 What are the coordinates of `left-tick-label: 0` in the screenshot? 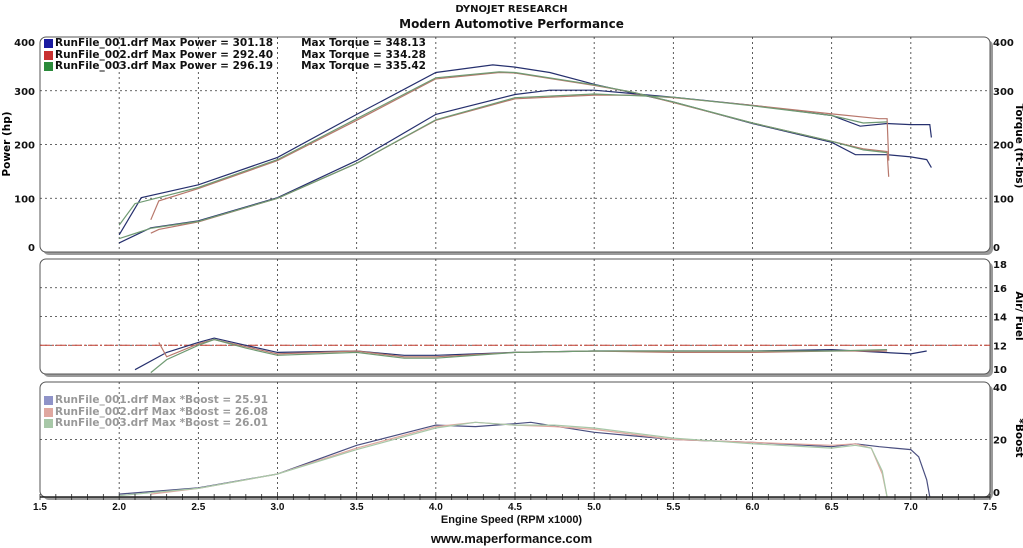 It's located at (31, 248).